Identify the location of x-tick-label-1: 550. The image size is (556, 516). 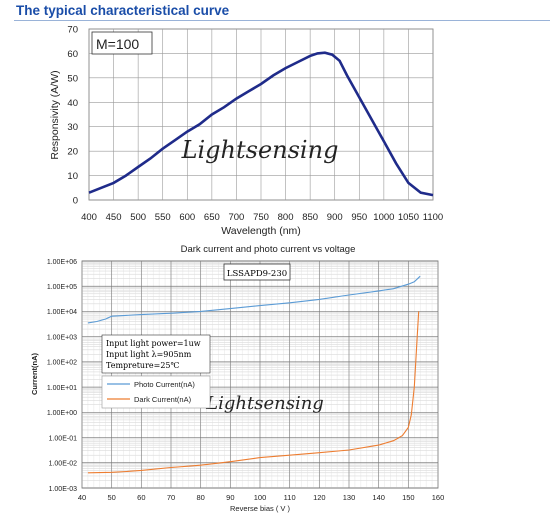
(163, 217).